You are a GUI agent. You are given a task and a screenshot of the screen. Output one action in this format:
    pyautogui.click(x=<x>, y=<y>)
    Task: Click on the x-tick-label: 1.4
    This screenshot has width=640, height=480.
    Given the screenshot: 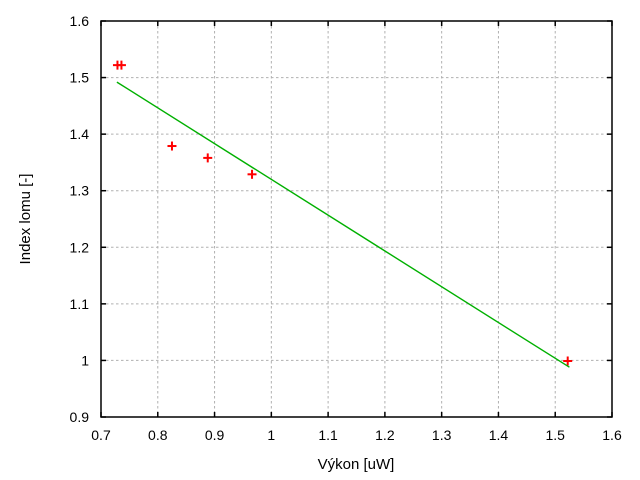 What is the action you would take?
    pyautogui.click(x=499, y=435)
    